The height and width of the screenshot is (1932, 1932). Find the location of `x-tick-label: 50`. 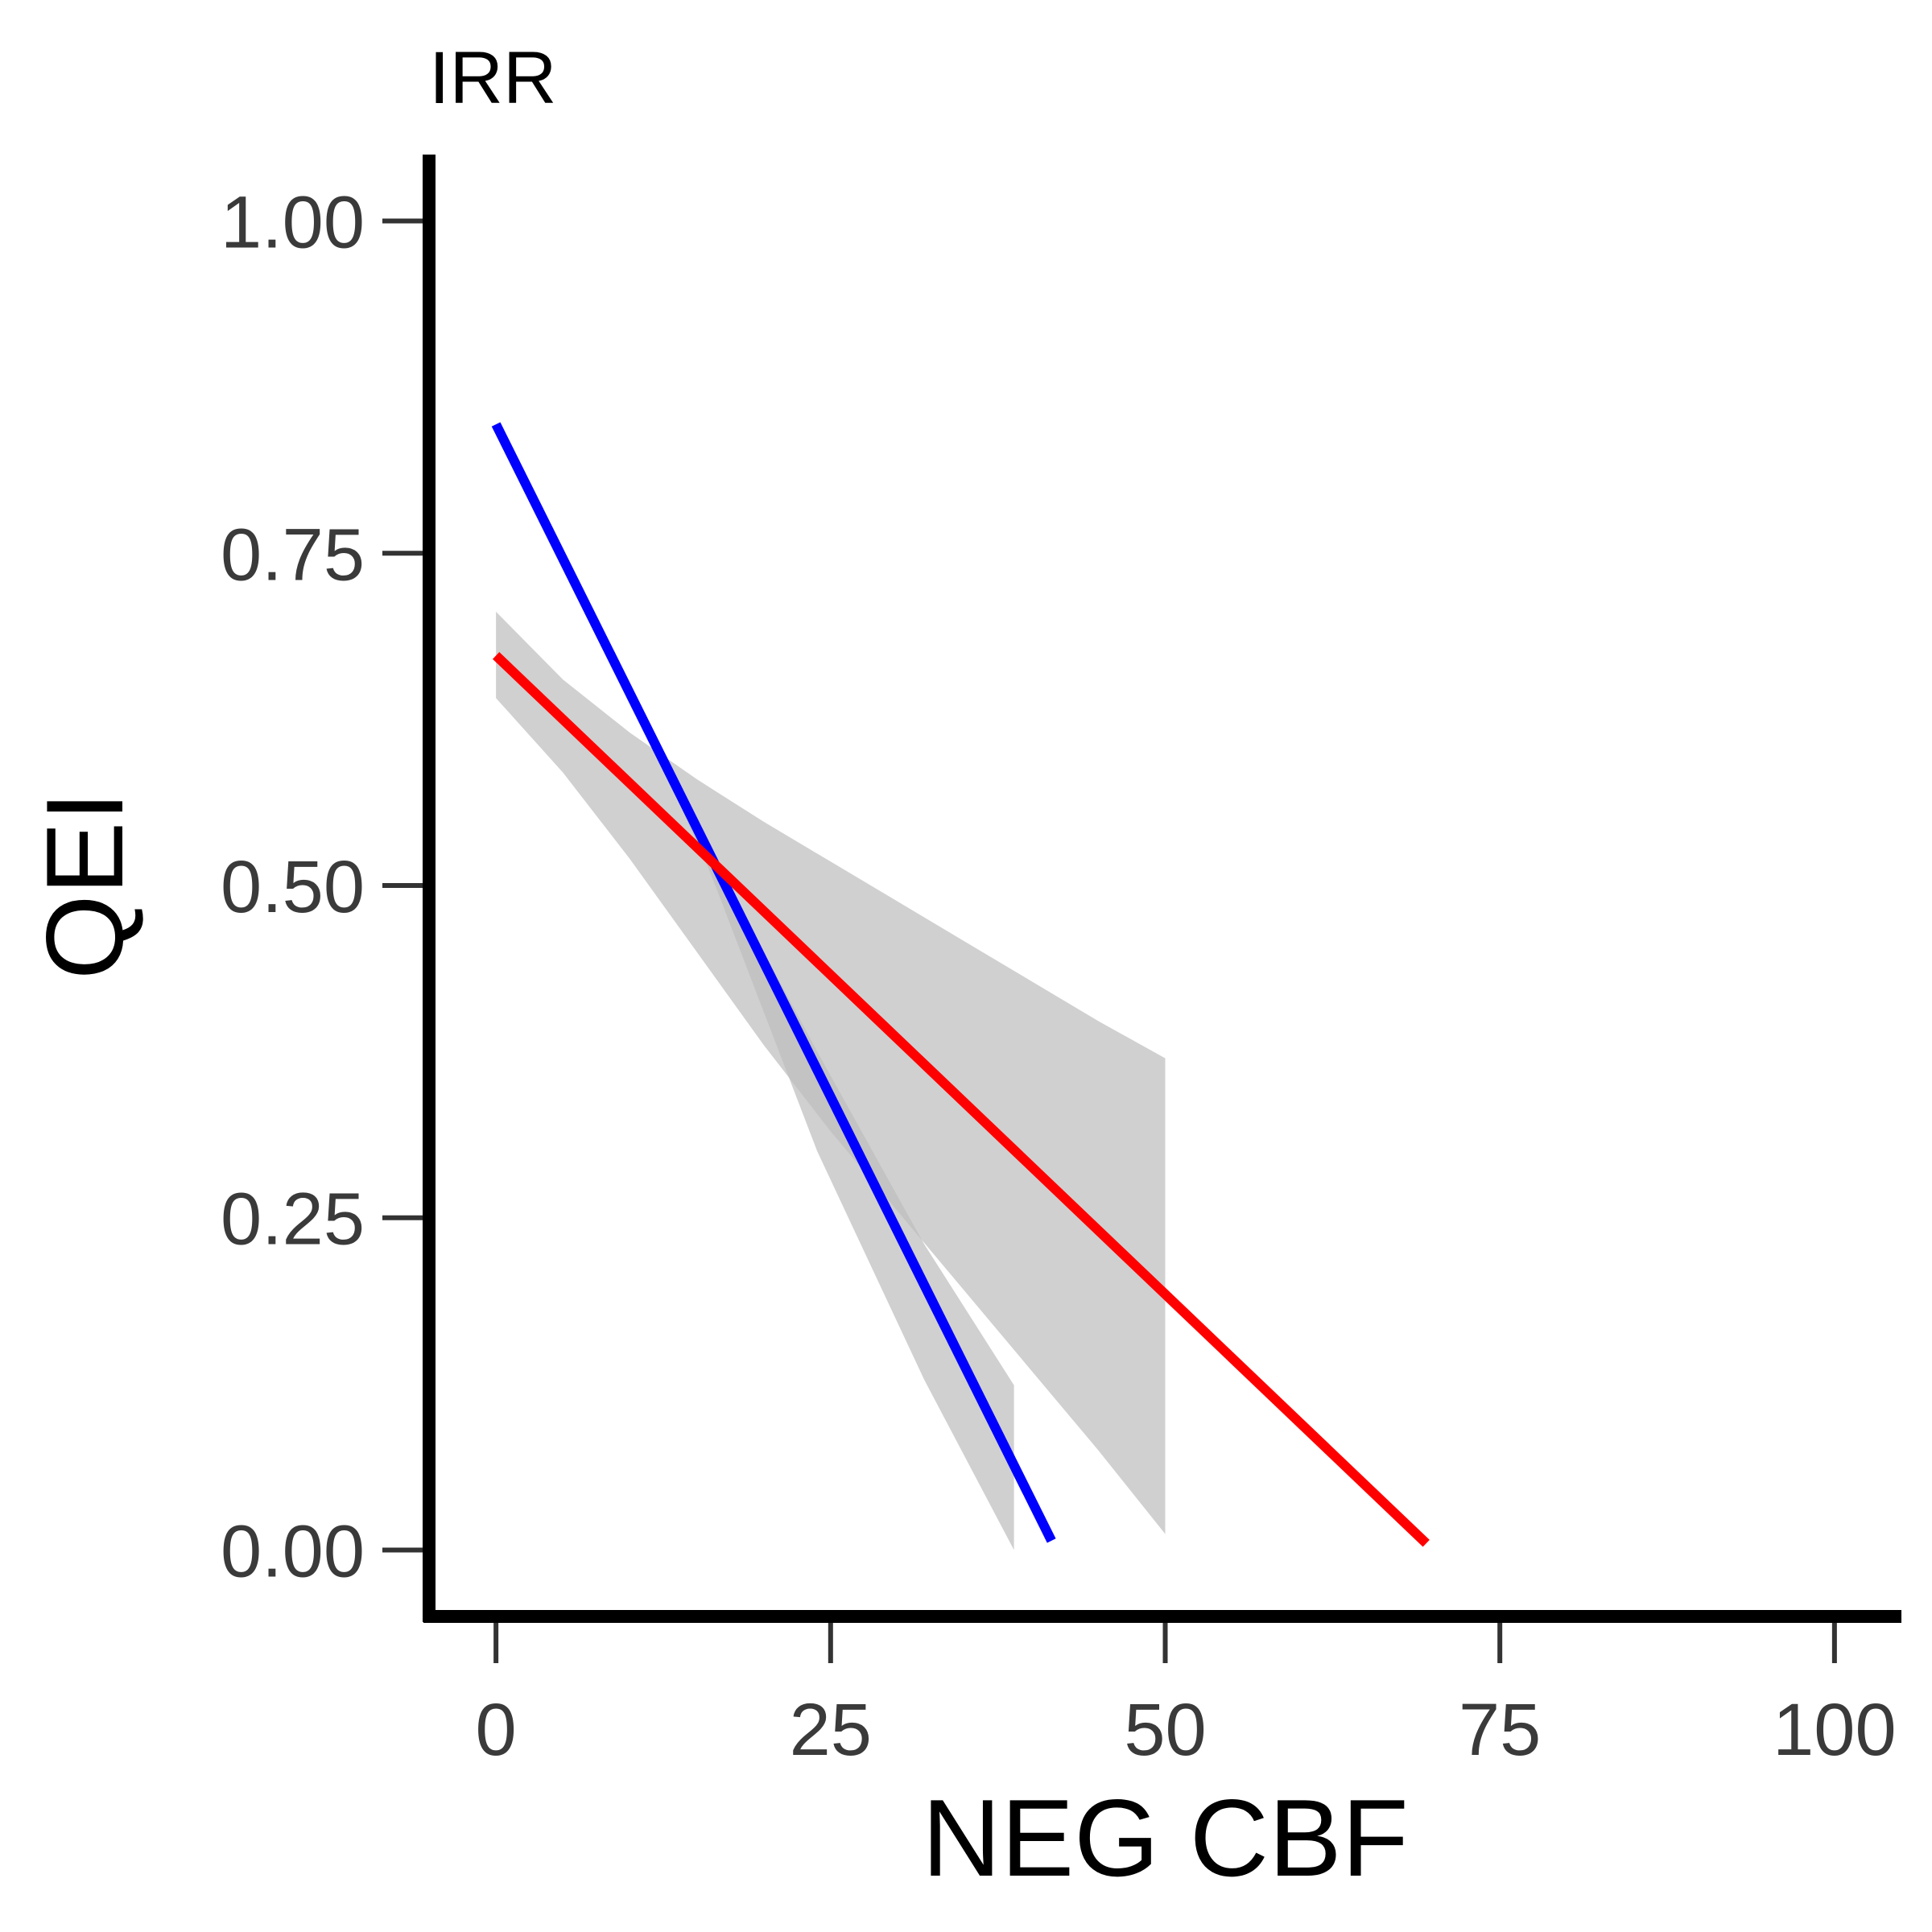

x-tick-label: 50 is located at coordinates (1165, 1730).